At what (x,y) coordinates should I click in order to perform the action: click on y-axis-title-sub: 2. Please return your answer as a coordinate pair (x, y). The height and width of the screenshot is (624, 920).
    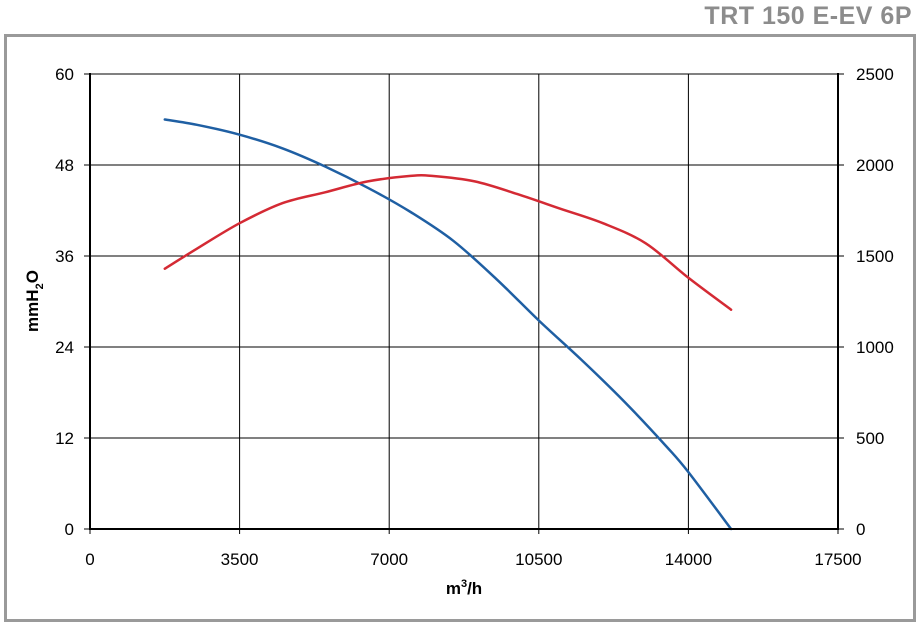
    Looking at the image, I should click on (40, 286).